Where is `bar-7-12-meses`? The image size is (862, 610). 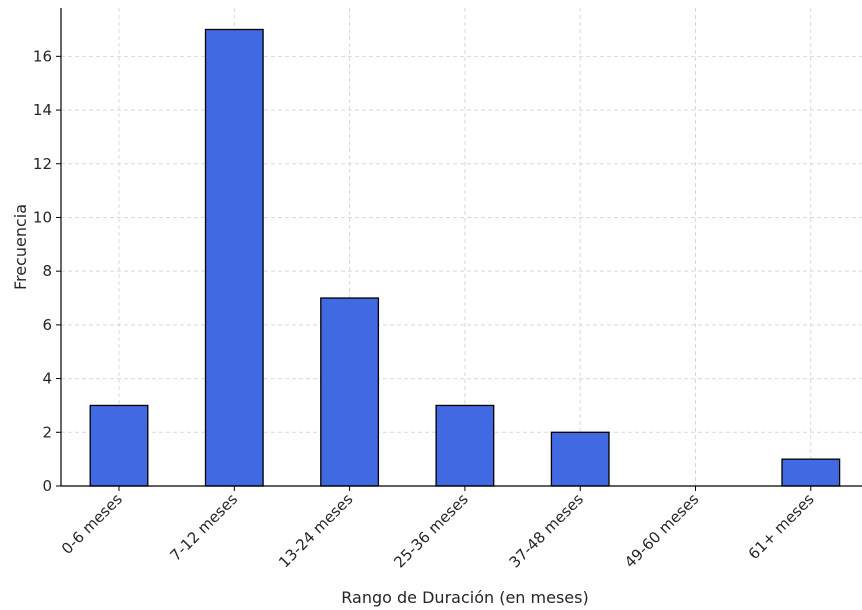
bar-7-12-meses is located at coordinates (234, 257).